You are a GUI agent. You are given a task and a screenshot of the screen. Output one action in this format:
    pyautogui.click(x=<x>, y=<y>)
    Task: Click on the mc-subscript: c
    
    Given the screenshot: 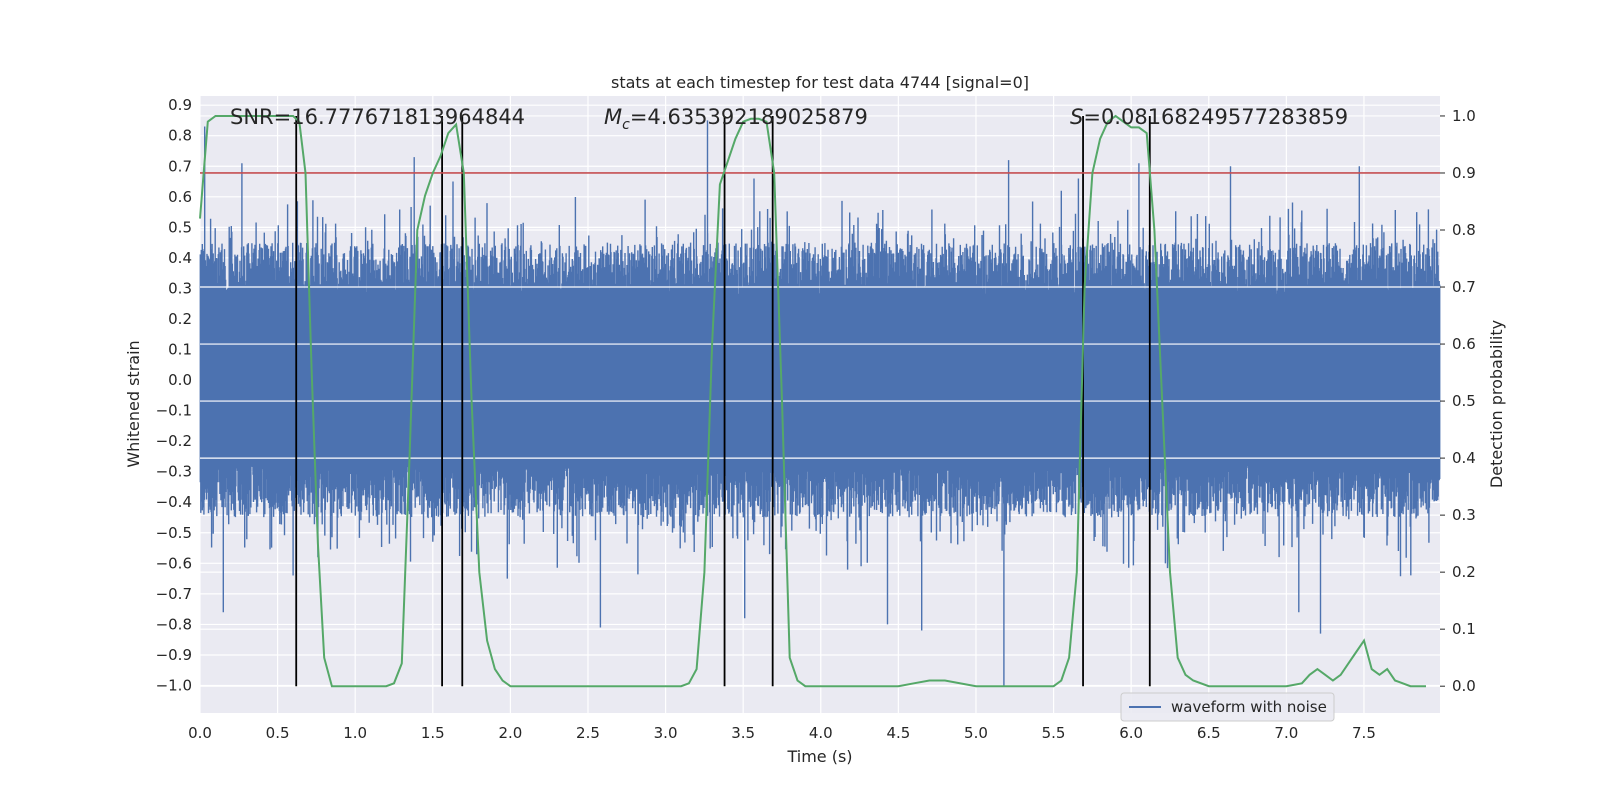 What is the action you would take?
    pyautogui.click(x=626, y=125)
    